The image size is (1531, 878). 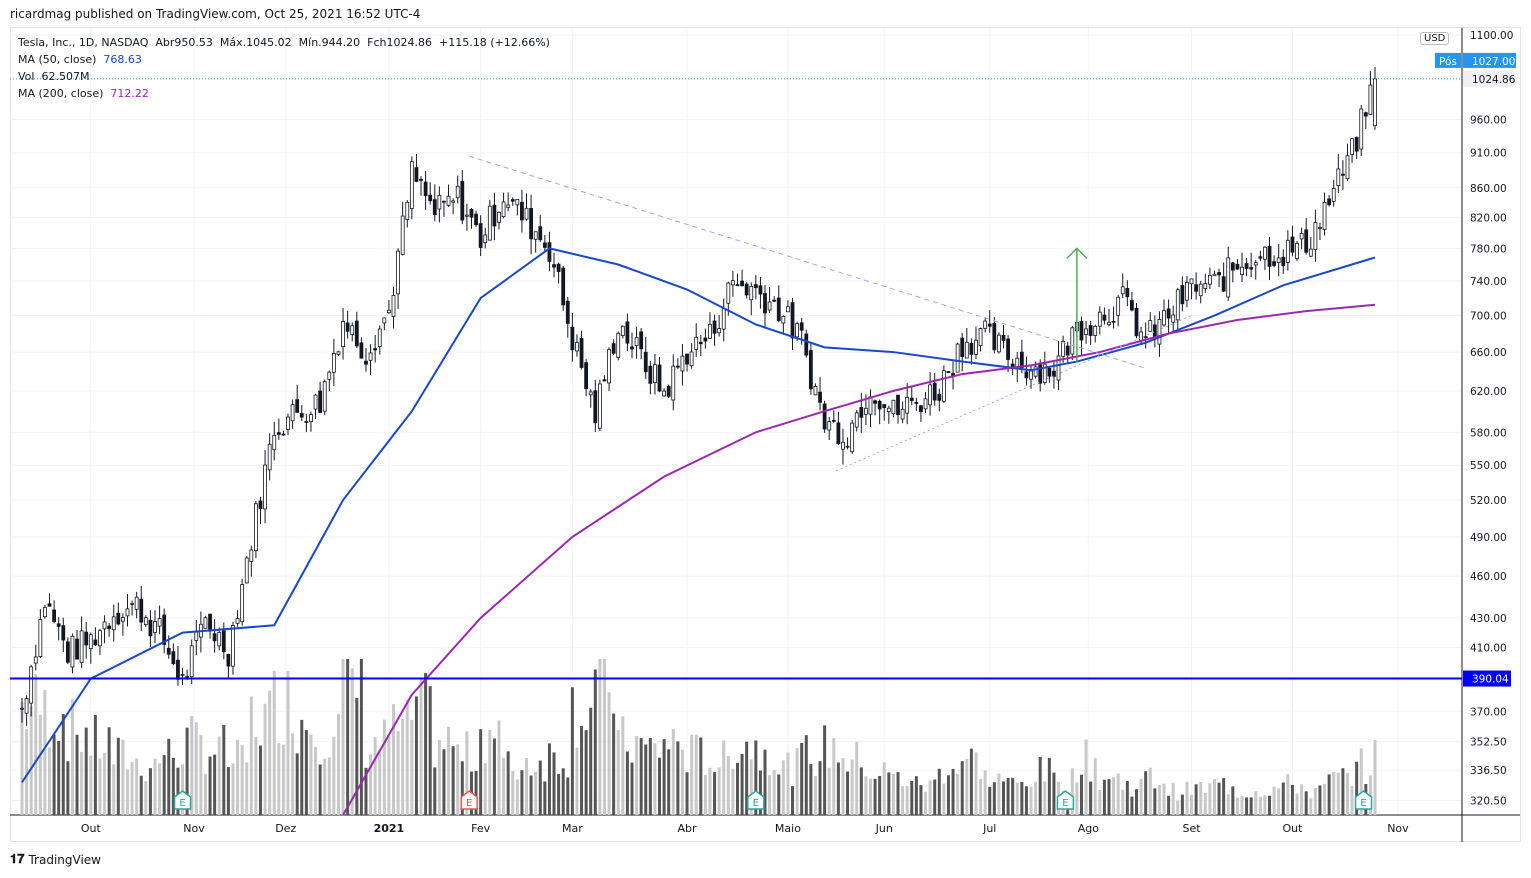 I want to click on x-tick-label: Jun, so click(x=884, y=828).